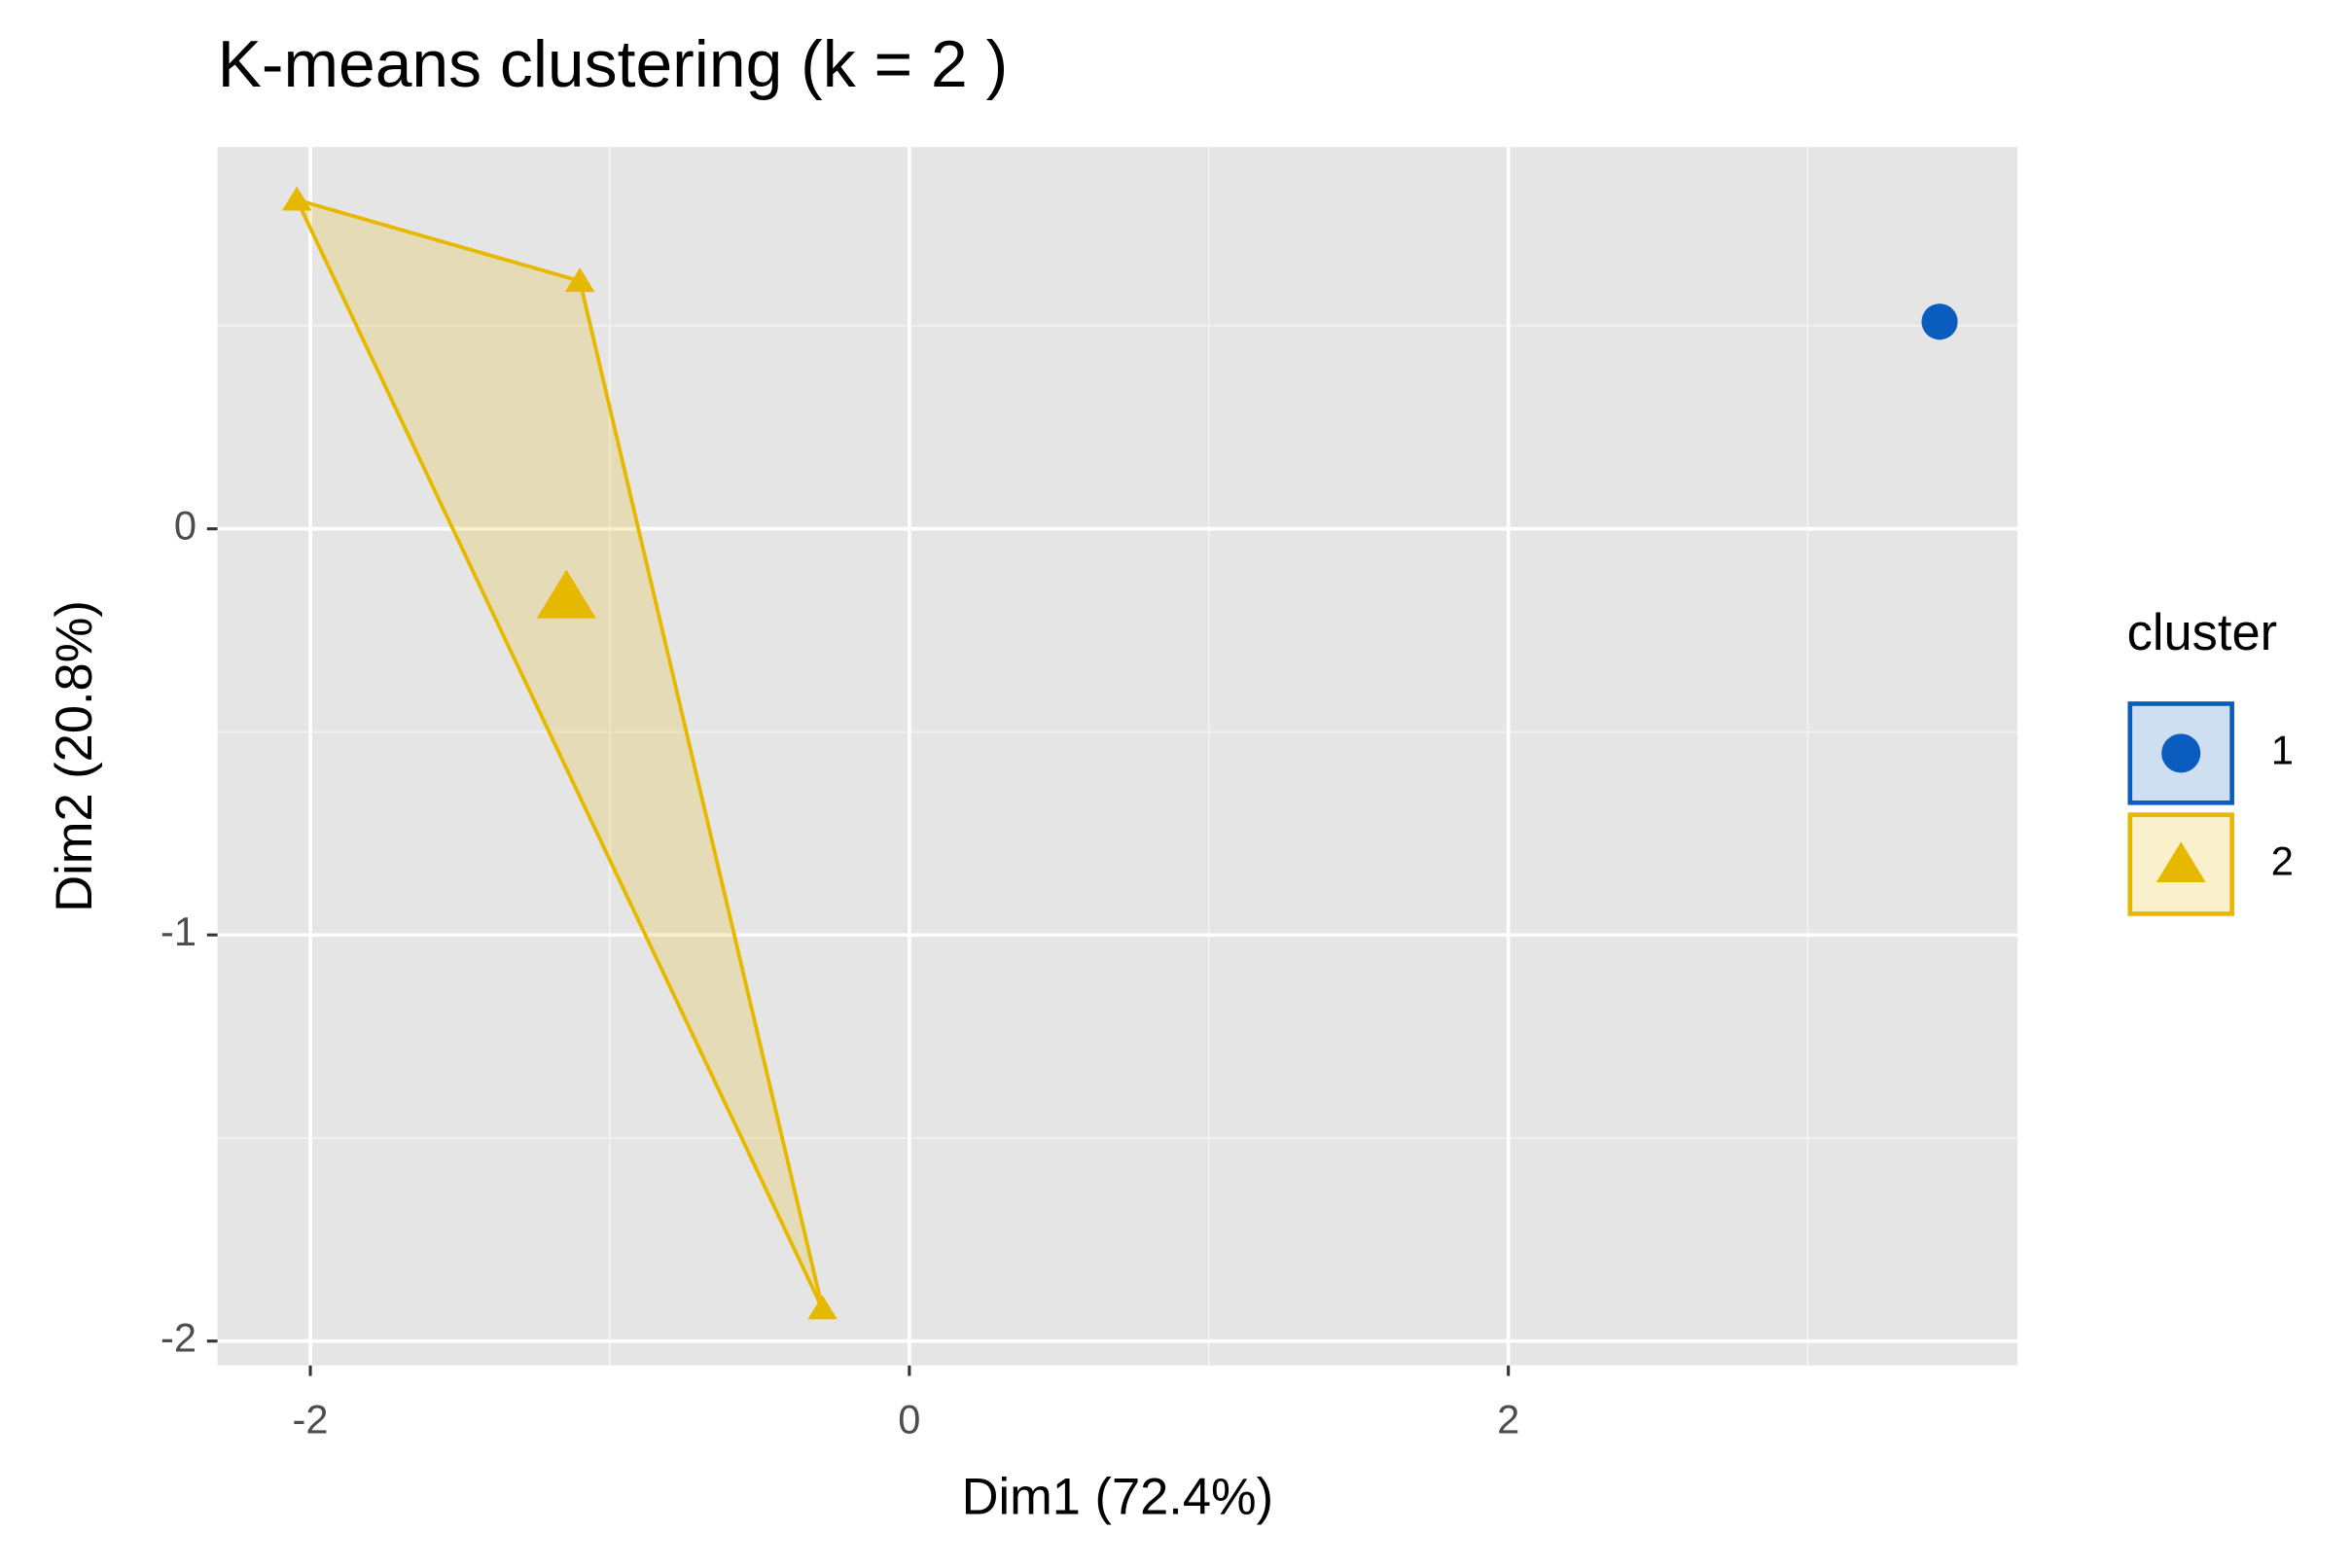  I want to click on y-tick-label: 0, so click(185, 526).